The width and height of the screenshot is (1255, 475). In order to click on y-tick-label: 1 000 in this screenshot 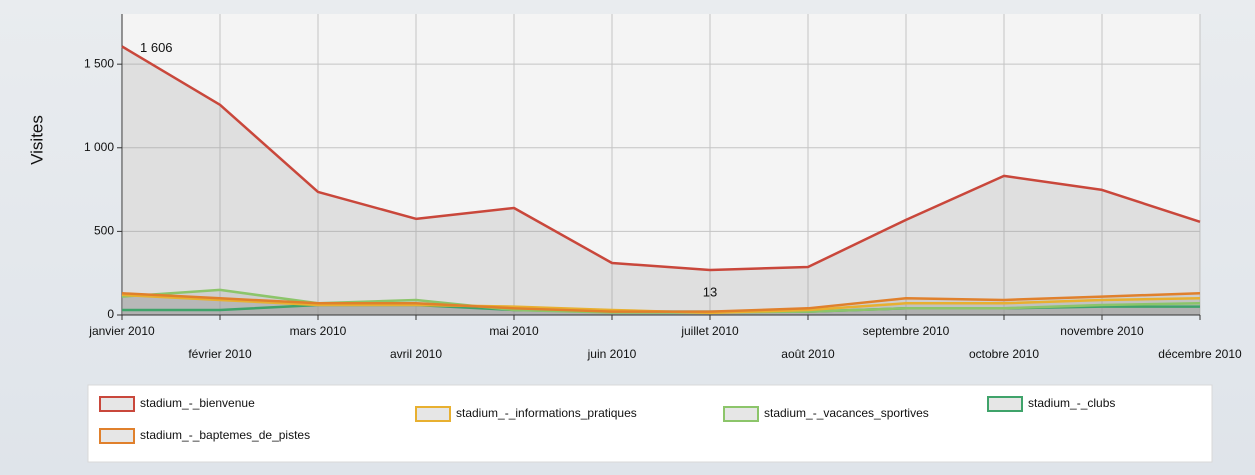, I will do `click(99, 147)`.